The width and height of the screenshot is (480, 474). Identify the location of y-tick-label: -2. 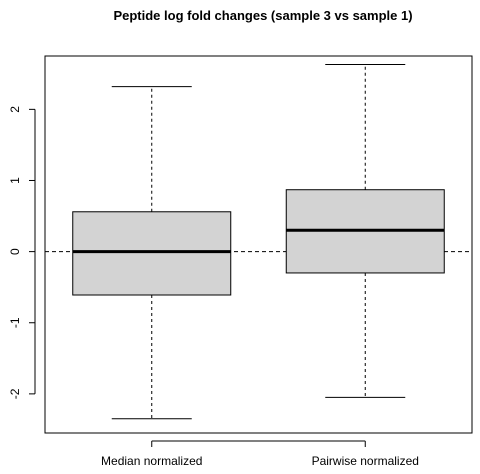
(15, 393).